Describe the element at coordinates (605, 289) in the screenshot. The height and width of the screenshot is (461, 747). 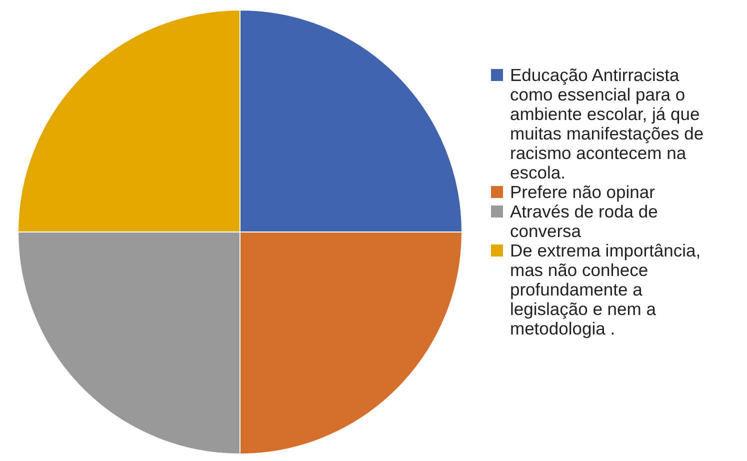
I see `legend-label: De extrema importância, mas não conhece profundamente a legislação e nem a metodologia .` at that location.